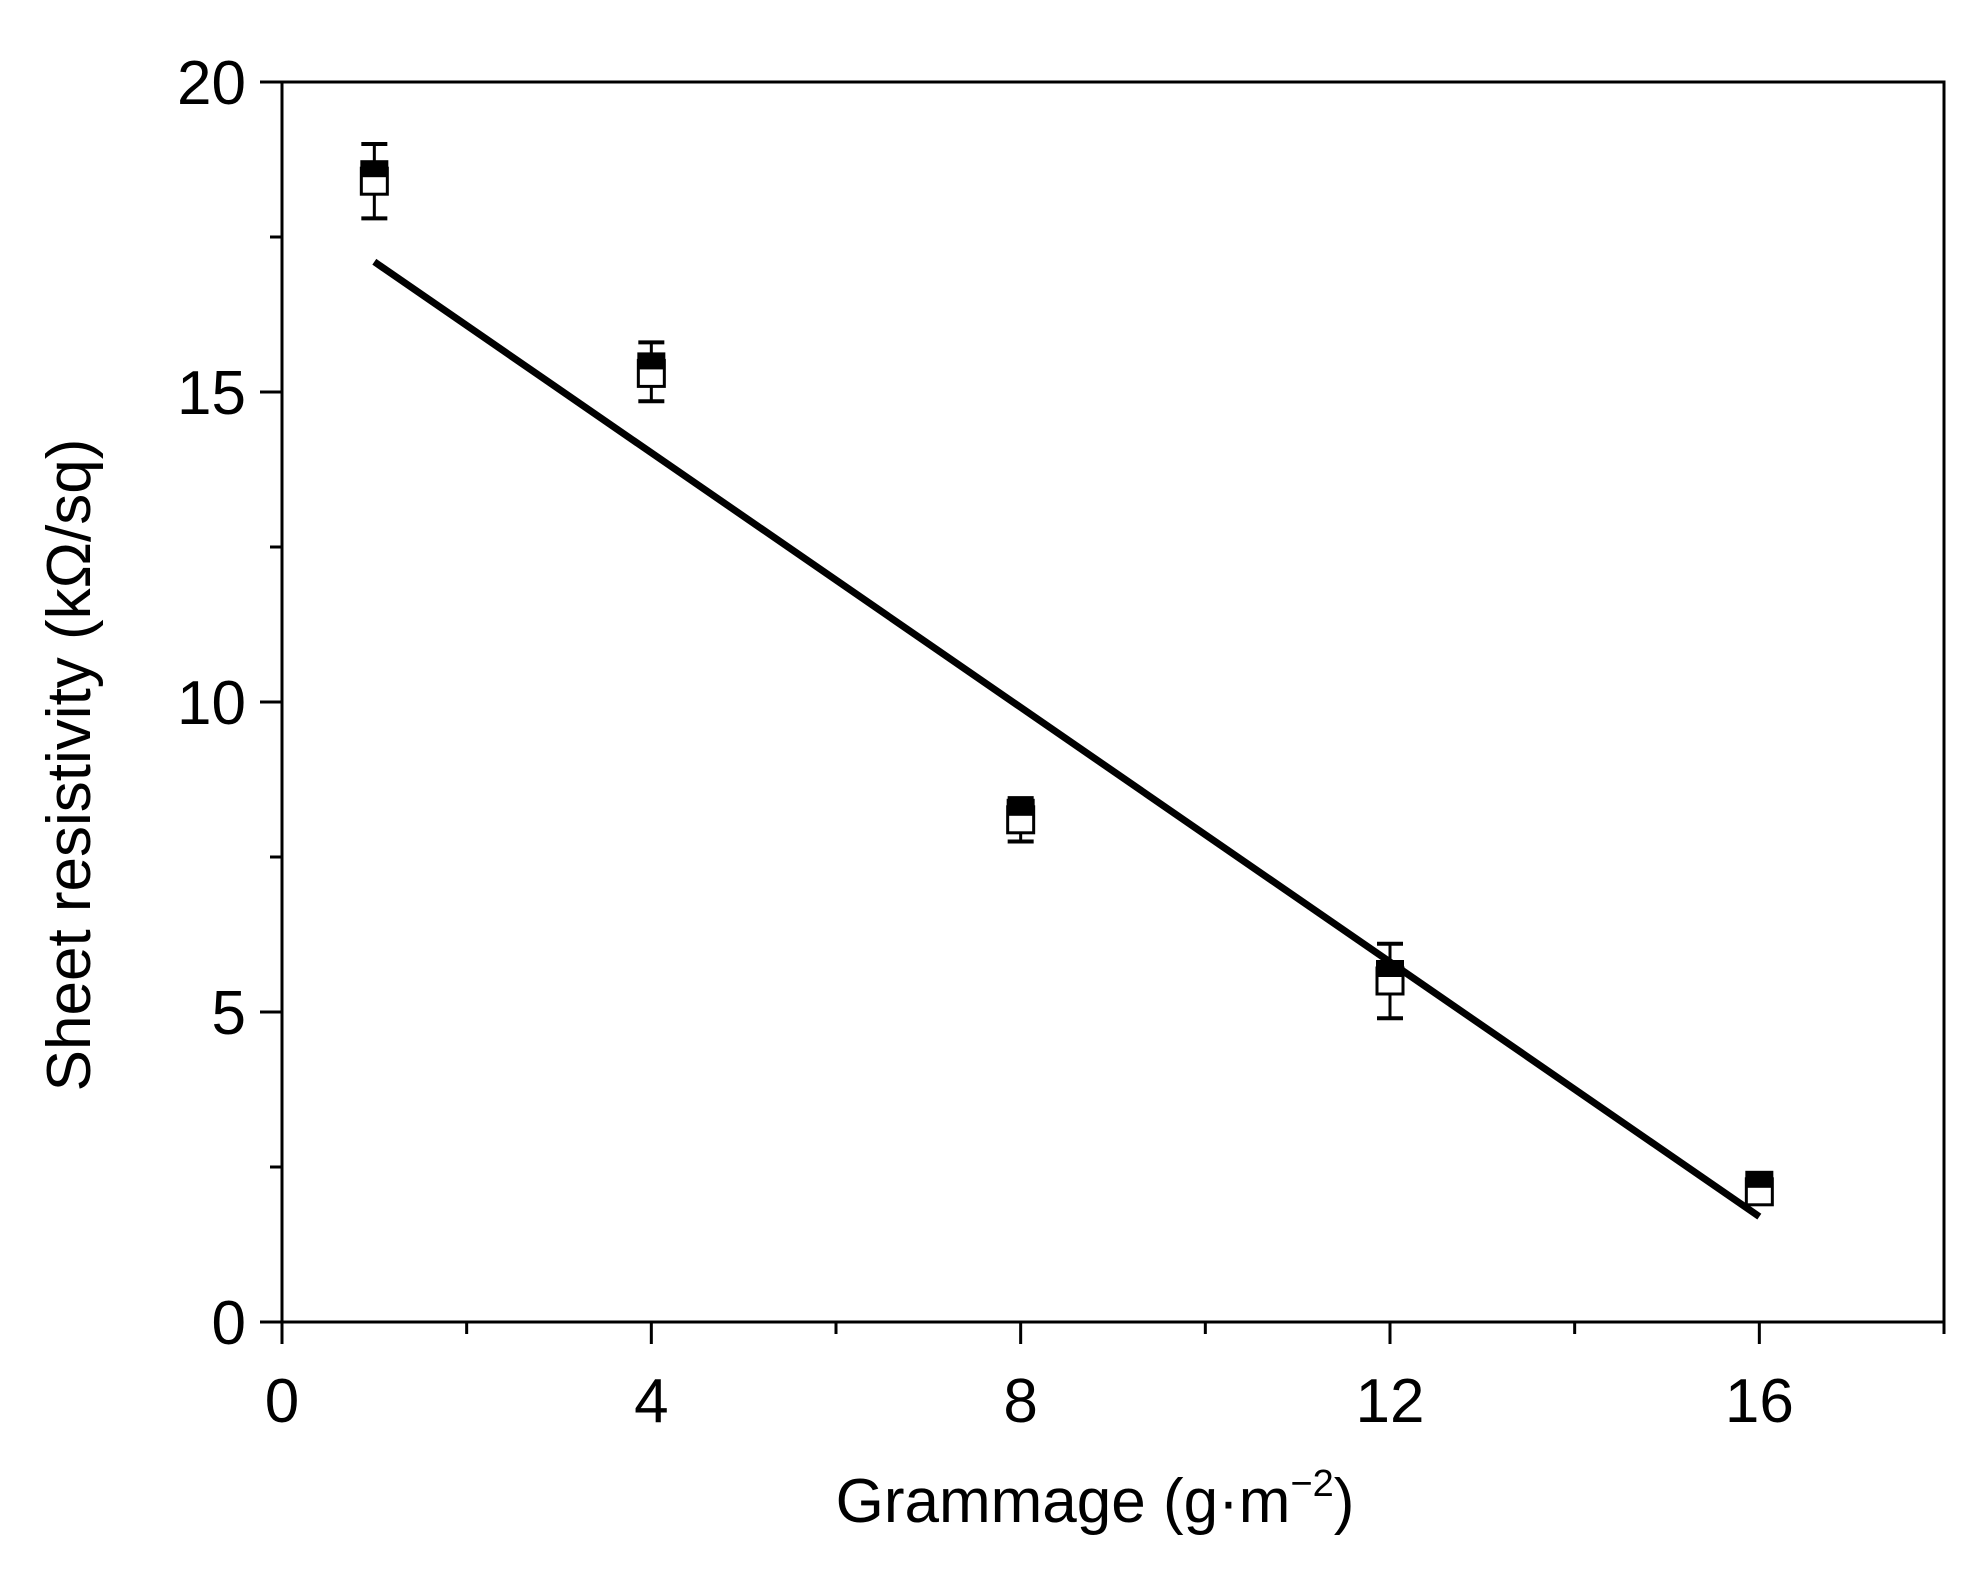  Describe the element at coordinates (282, 1401) in the screenshot. I see `x-tick-label: 0` at that location.